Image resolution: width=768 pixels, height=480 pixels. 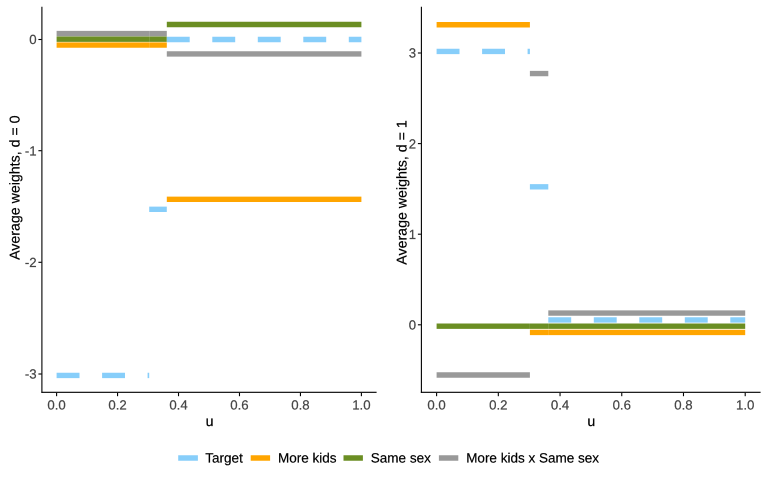 I want to click on svg-text: 2, so click(x=412, y=143).